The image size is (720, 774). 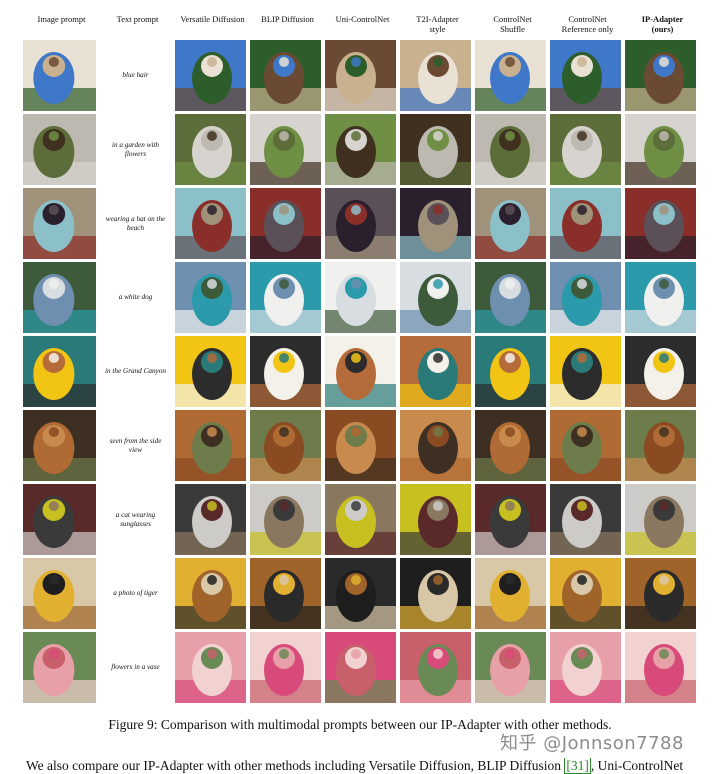 I want to click on header-versatile-diffusion: Versatile Diffusion, so click(x=212, y=19).